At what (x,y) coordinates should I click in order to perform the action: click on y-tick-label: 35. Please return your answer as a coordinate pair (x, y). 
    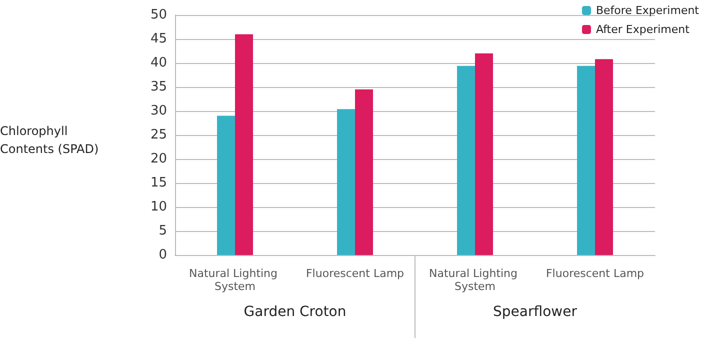
    Looking at the image, I should click on (158, 87).